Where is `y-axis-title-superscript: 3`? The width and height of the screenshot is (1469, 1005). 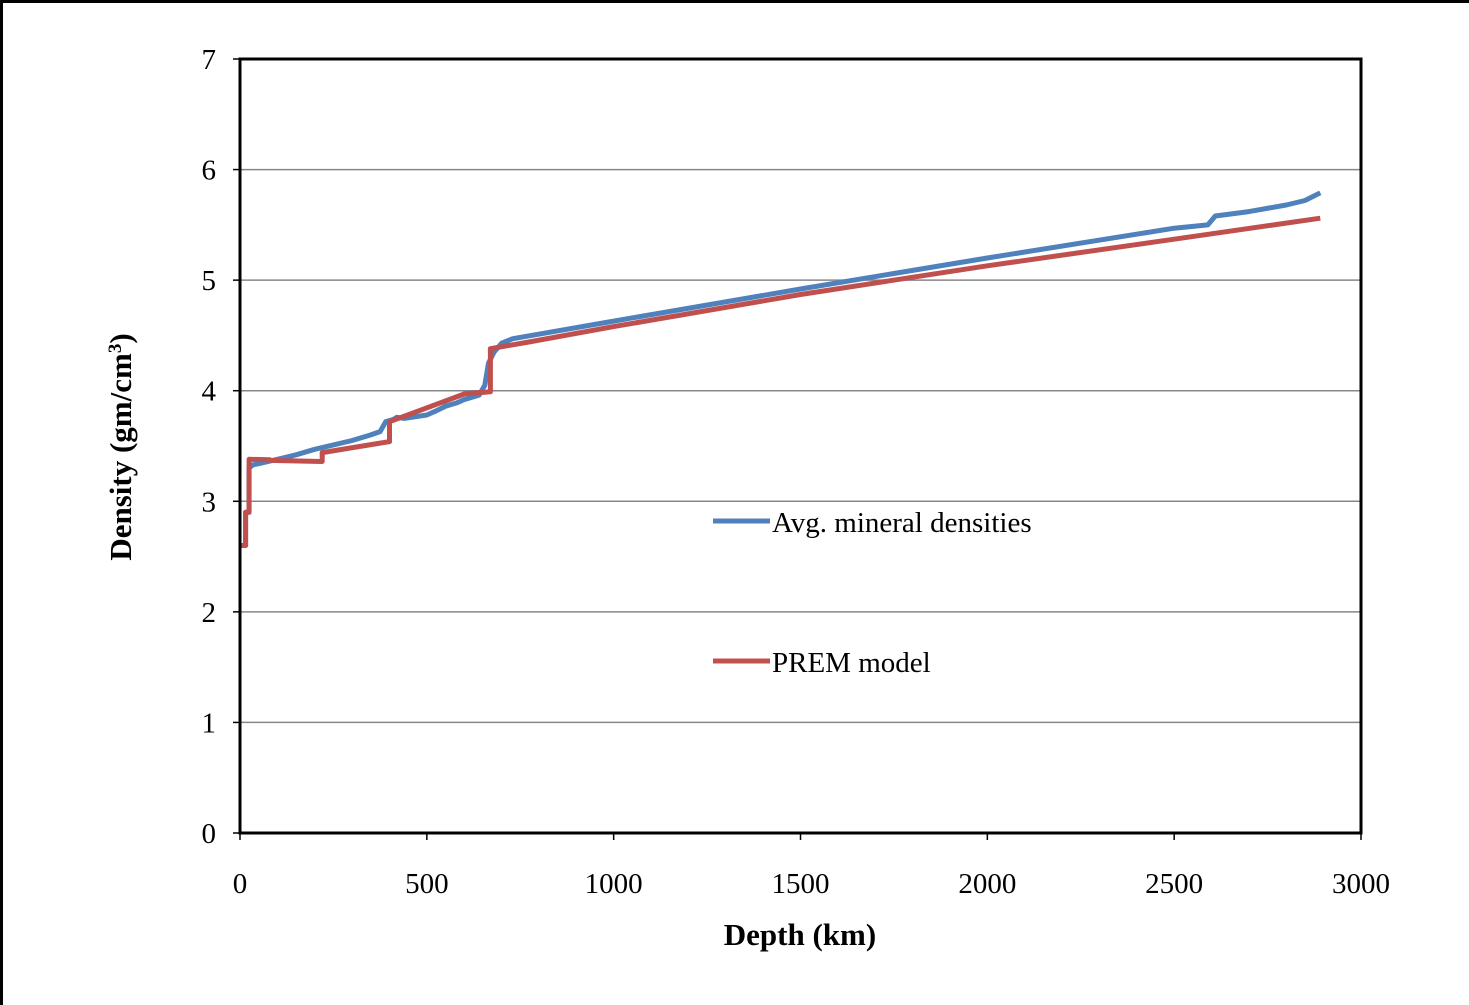
y-axis-title-superscript: 3 is located at coordinates (115, 349).